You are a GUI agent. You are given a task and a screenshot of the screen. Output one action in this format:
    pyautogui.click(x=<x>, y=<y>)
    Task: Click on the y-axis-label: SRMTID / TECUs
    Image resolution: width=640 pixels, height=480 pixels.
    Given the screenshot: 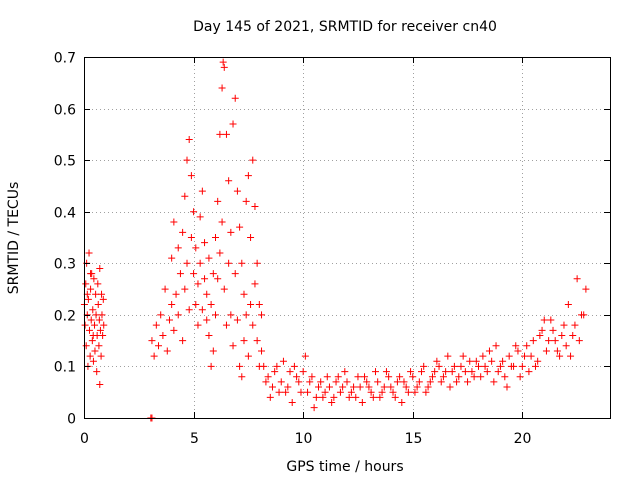 What is the action you would take?
    pyautogui.click(x=14, y=238)
    